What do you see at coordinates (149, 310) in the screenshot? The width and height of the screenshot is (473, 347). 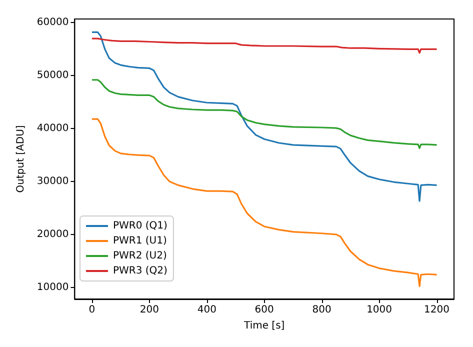 I see `x-tick-label: 200` at bounding box center [149, 310].